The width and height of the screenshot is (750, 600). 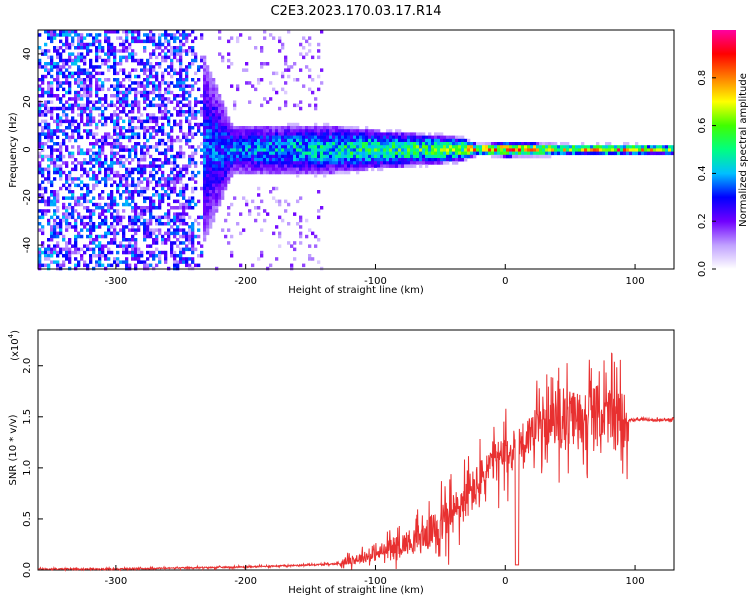 What do you see at coordinates (187, 188) in the screenshot?
I see `spectrogram-cell-2056` at bounding box center [187, 188].